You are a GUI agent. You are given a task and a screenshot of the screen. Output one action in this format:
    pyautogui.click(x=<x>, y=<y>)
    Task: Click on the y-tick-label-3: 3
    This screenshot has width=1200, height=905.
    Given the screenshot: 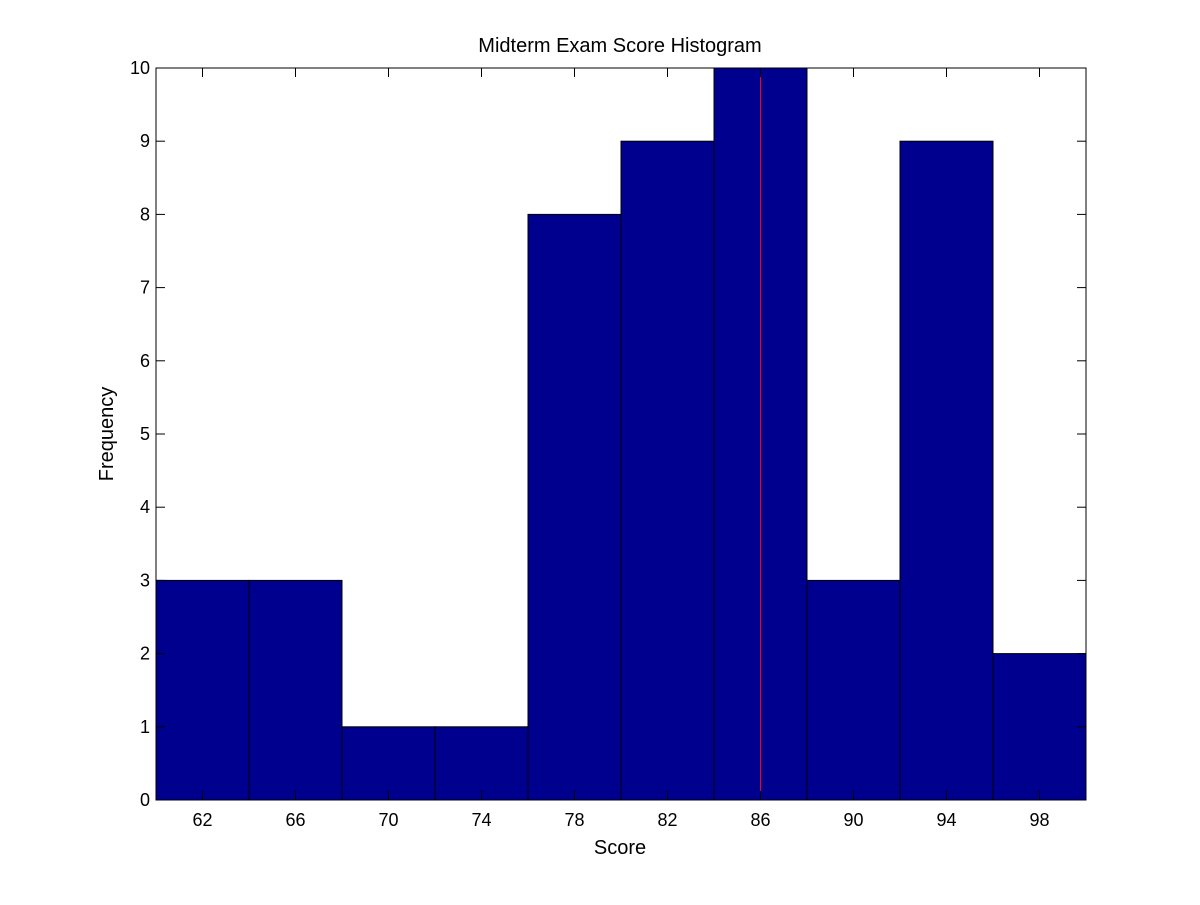 What is the action you would take?
    pyautogui.click(x=145, y=580)
    